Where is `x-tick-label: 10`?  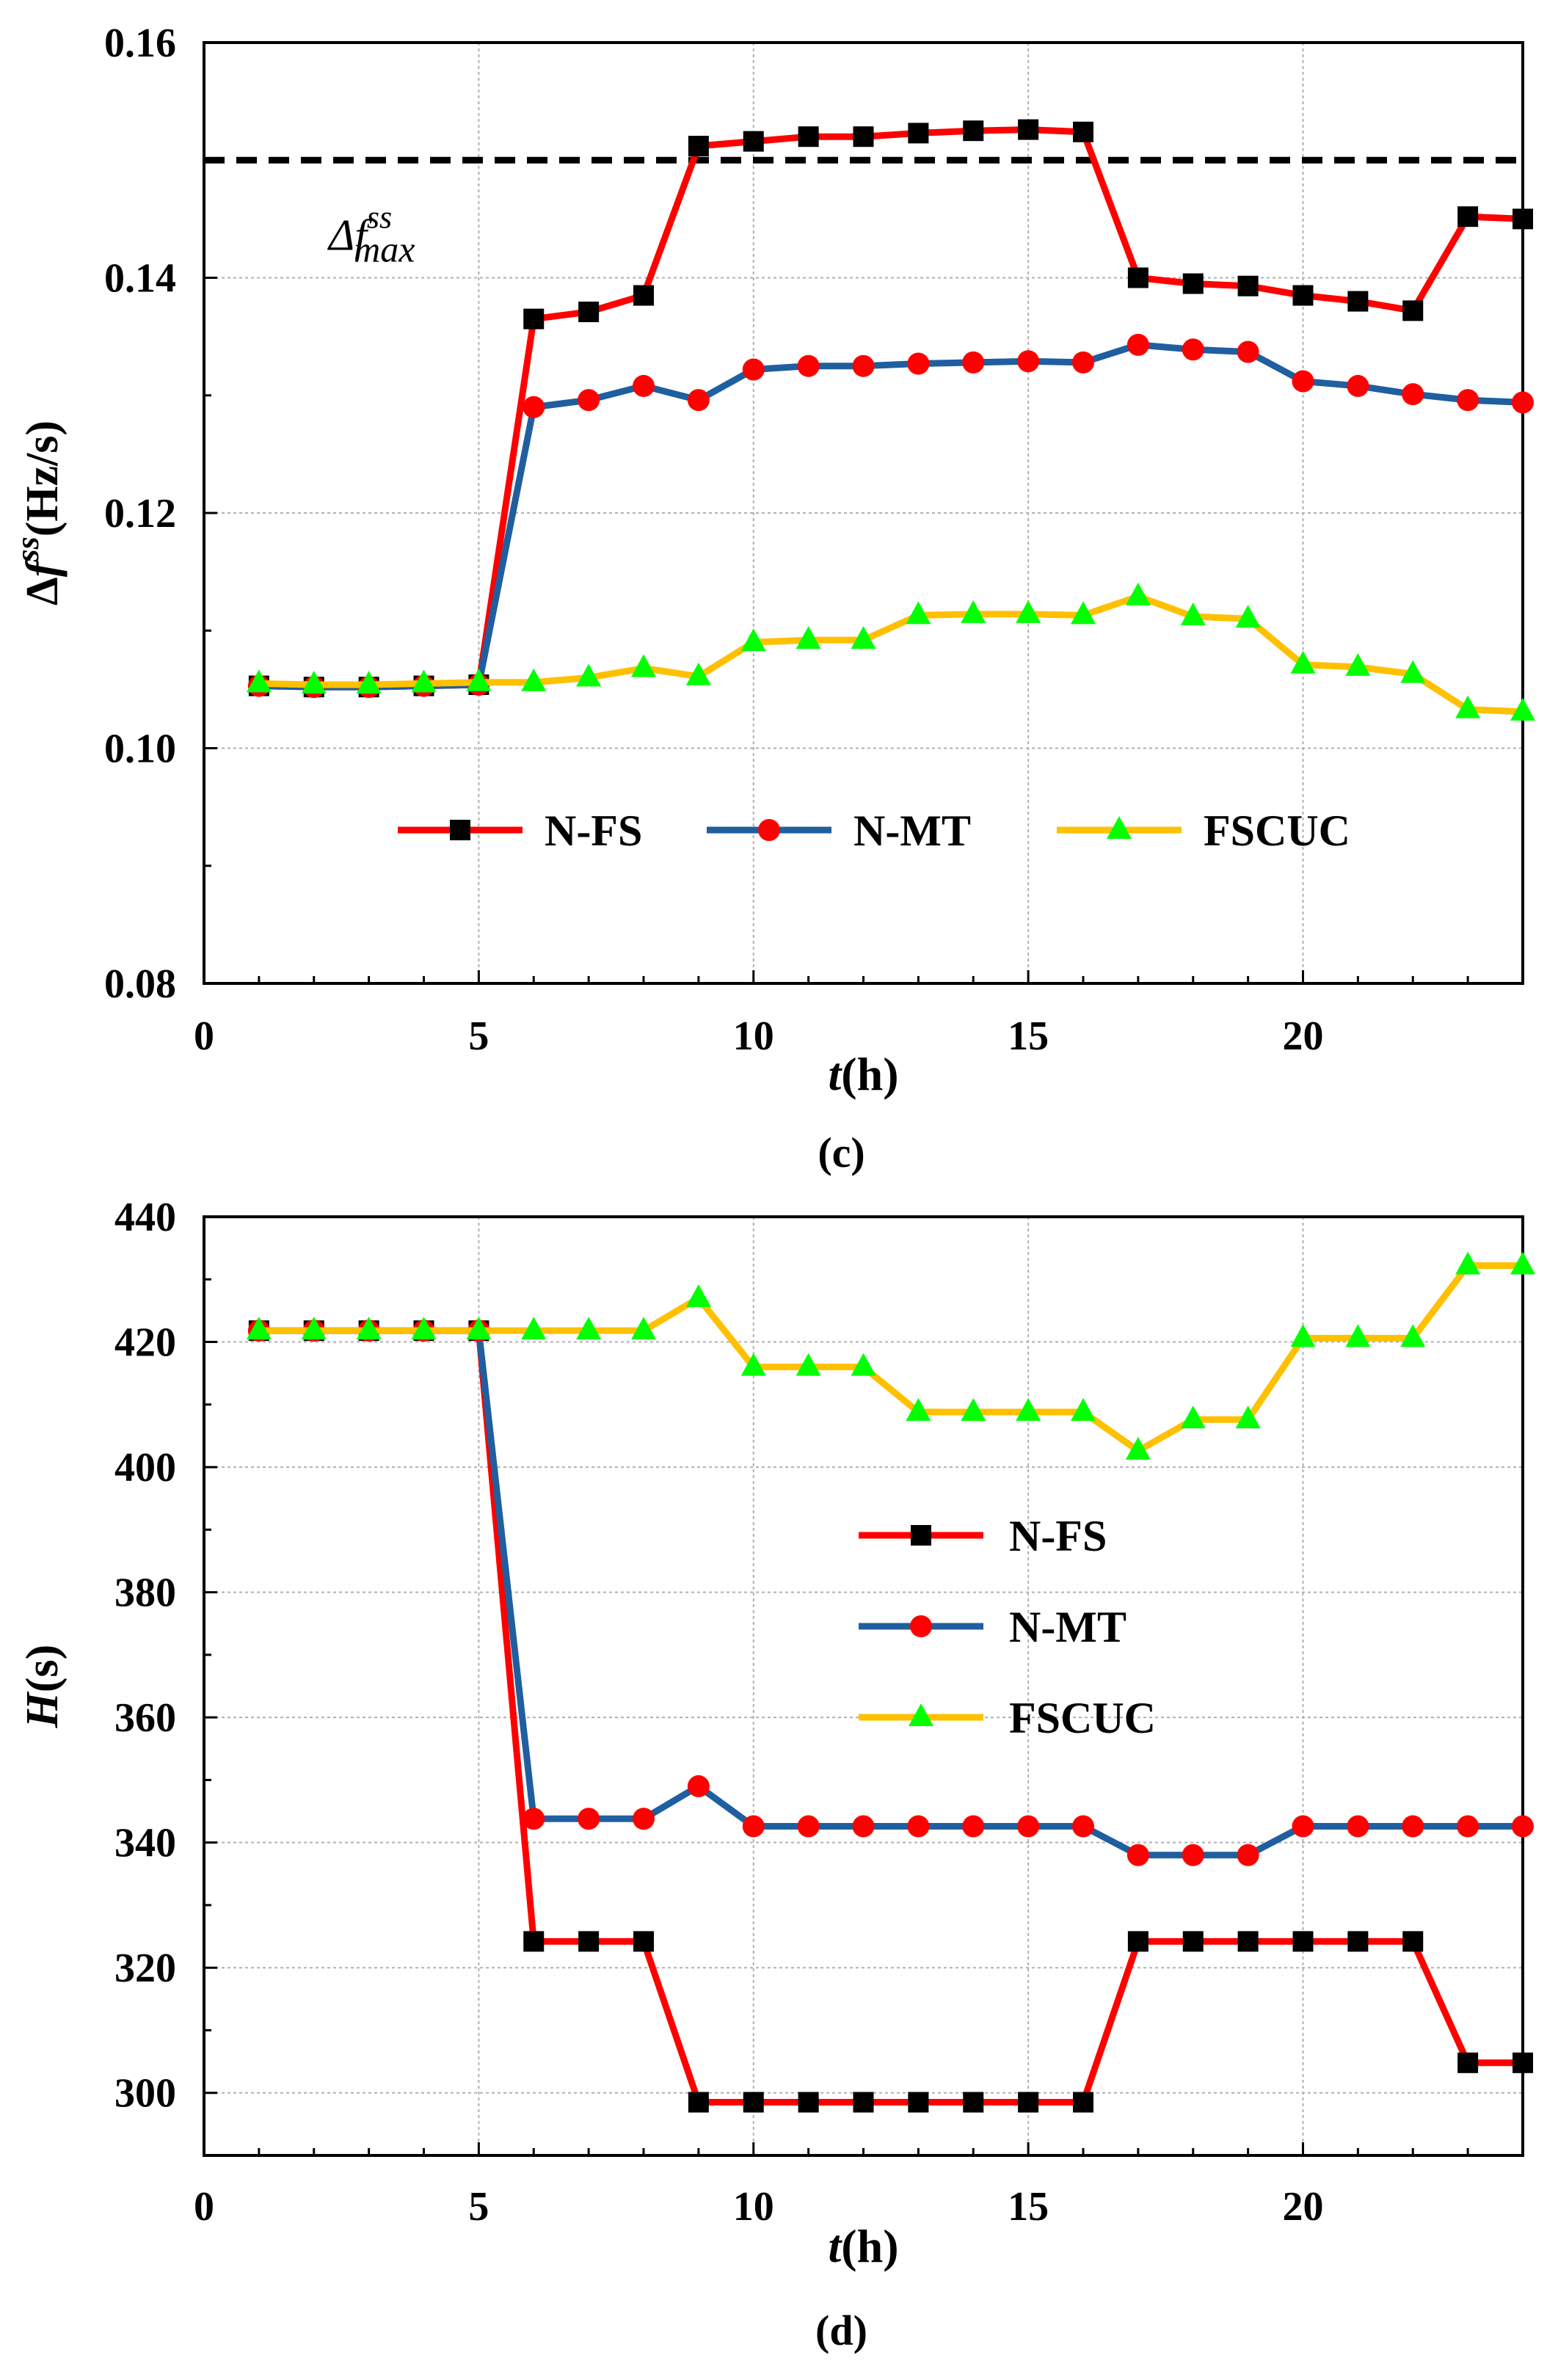
x-tick-label: 10 is located at coordinates (753, 2207).